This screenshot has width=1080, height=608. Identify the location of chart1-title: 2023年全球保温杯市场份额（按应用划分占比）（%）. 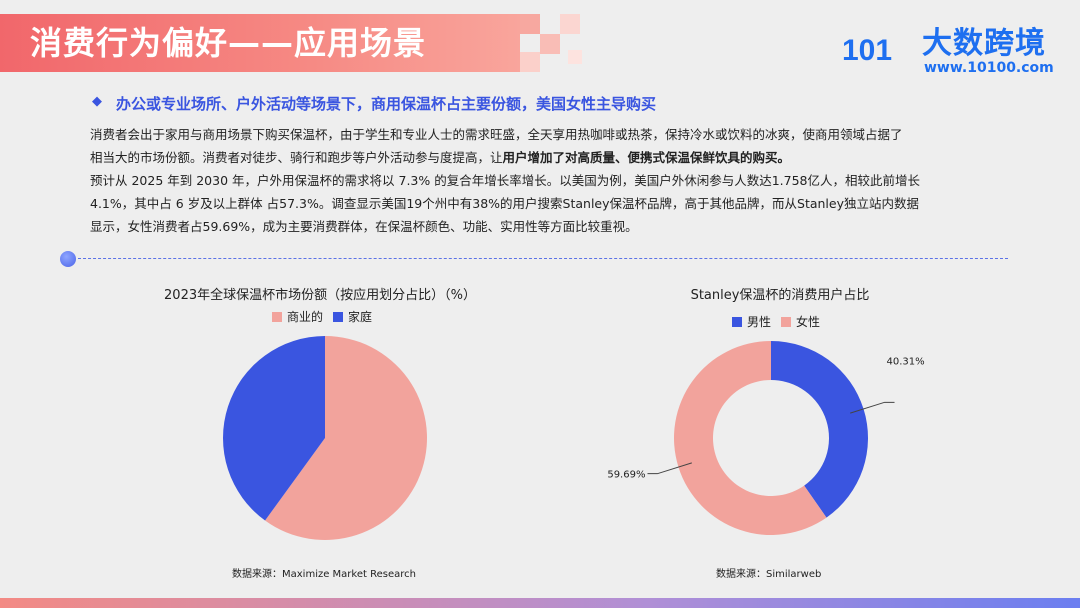
(320, 295).